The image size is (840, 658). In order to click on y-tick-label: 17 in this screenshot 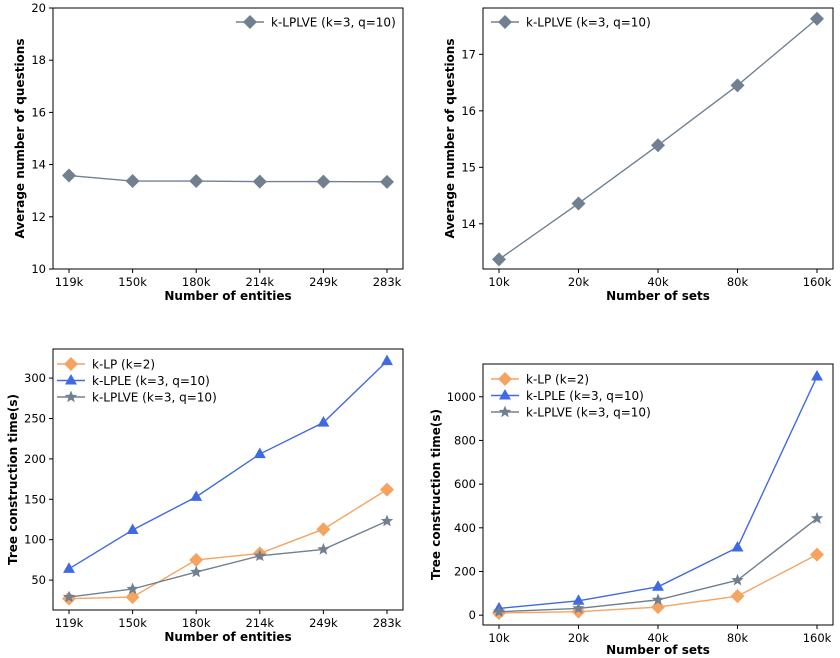, I will do `click(468, 54)`.